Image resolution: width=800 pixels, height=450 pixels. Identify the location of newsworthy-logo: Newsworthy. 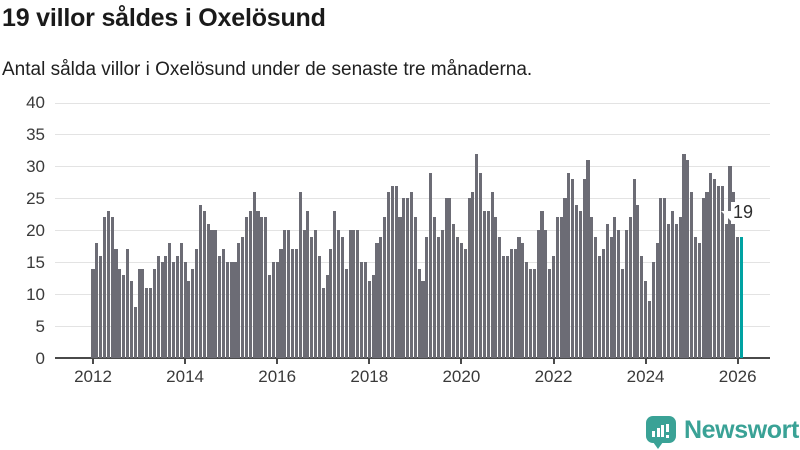
(723, 432).